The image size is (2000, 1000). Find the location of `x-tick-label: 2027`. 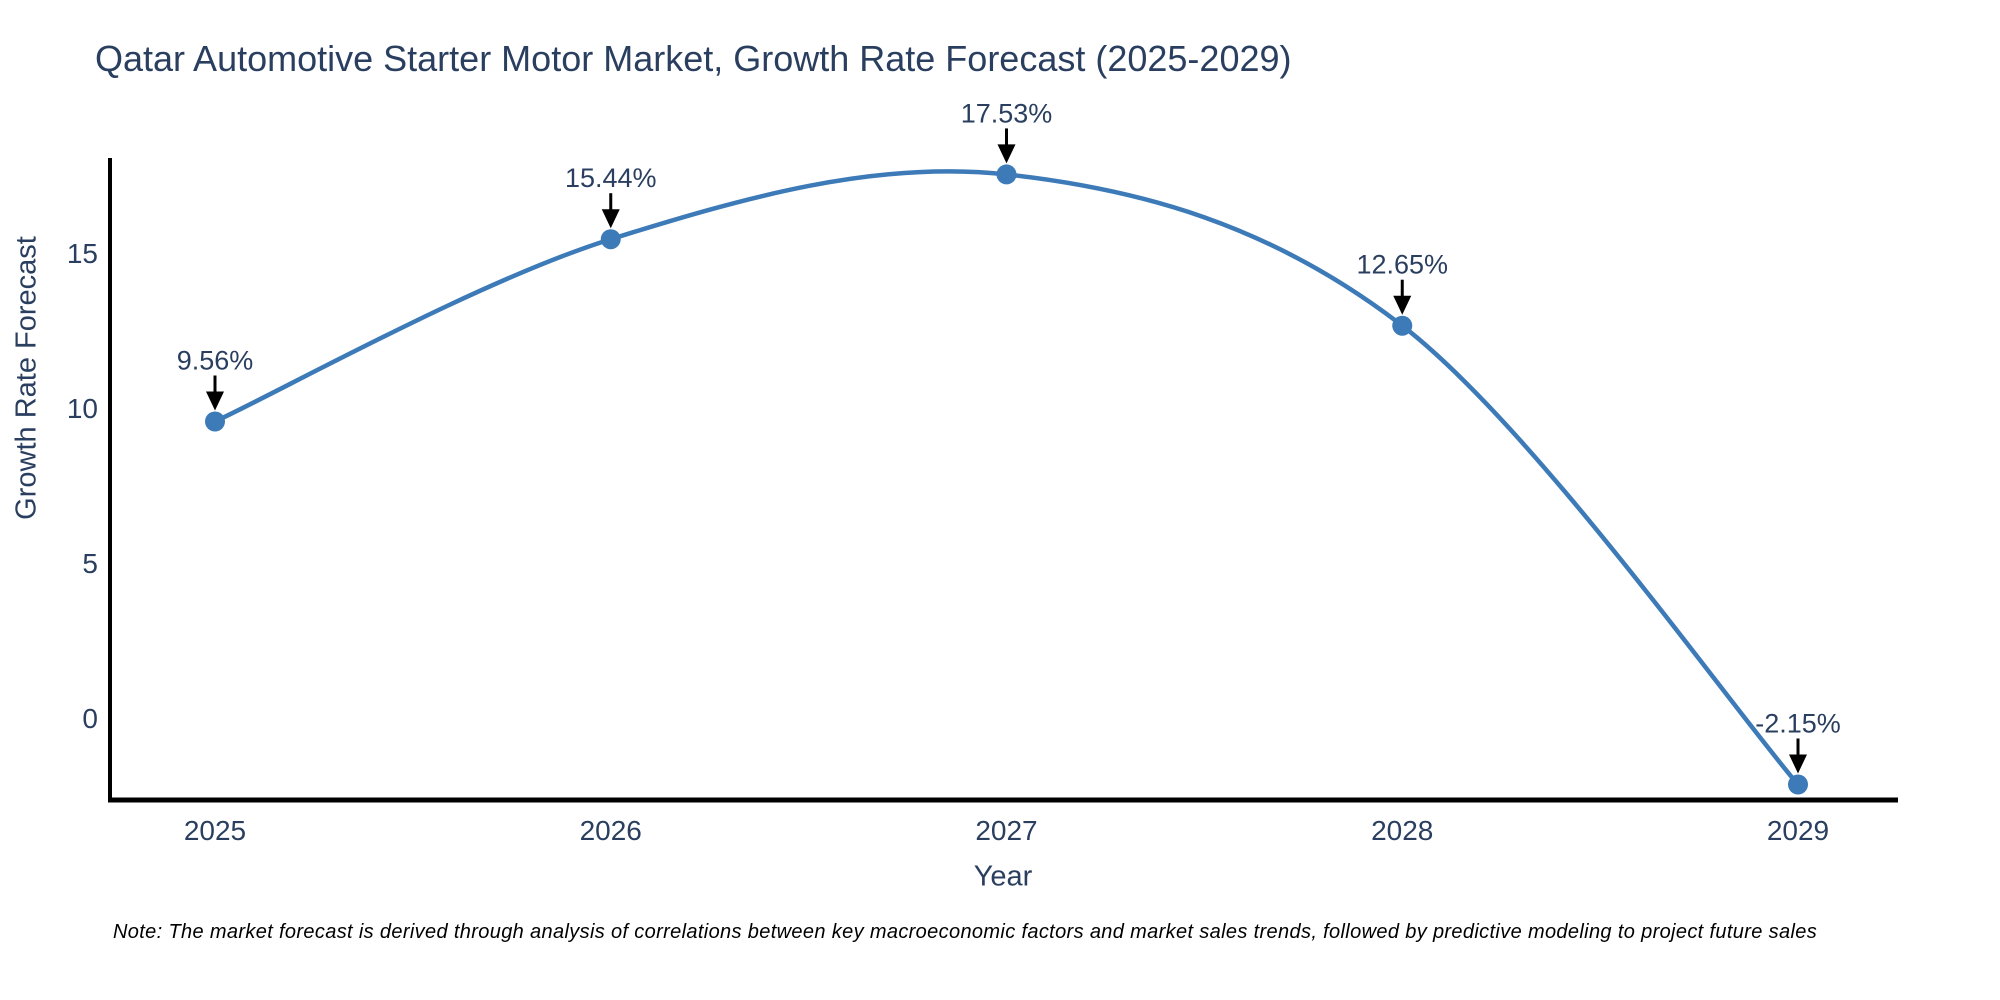

x-tick-label: 2027 is located at coordinates (1006, 830).